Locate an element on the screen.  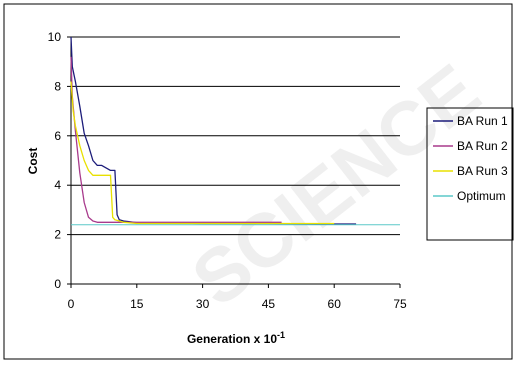
x-tick-label: 75 is located at coordinates (400, 304).